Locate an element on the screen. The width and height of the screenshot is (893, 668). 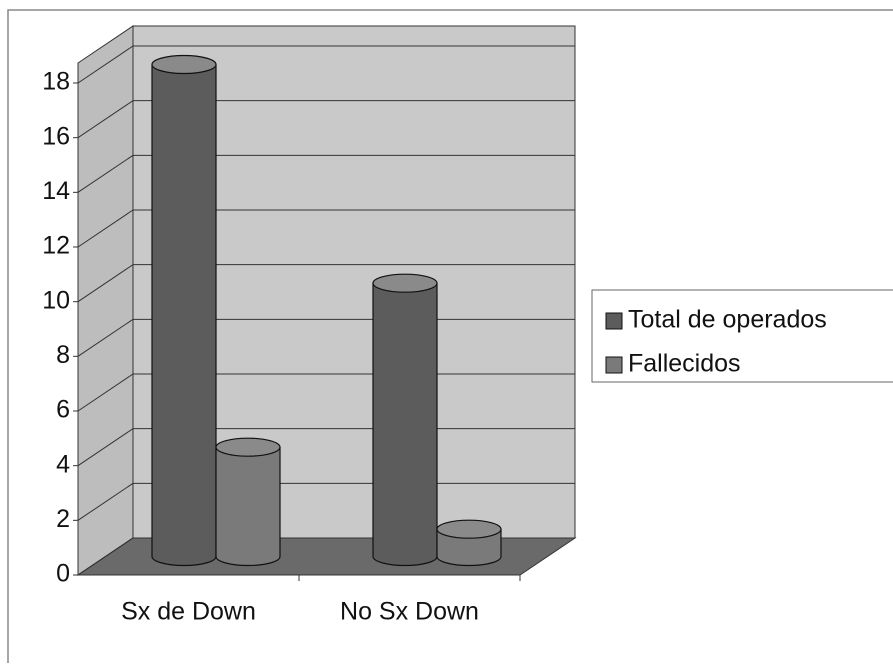
y-tick-label: 8 is located at coordinates (63, 355).